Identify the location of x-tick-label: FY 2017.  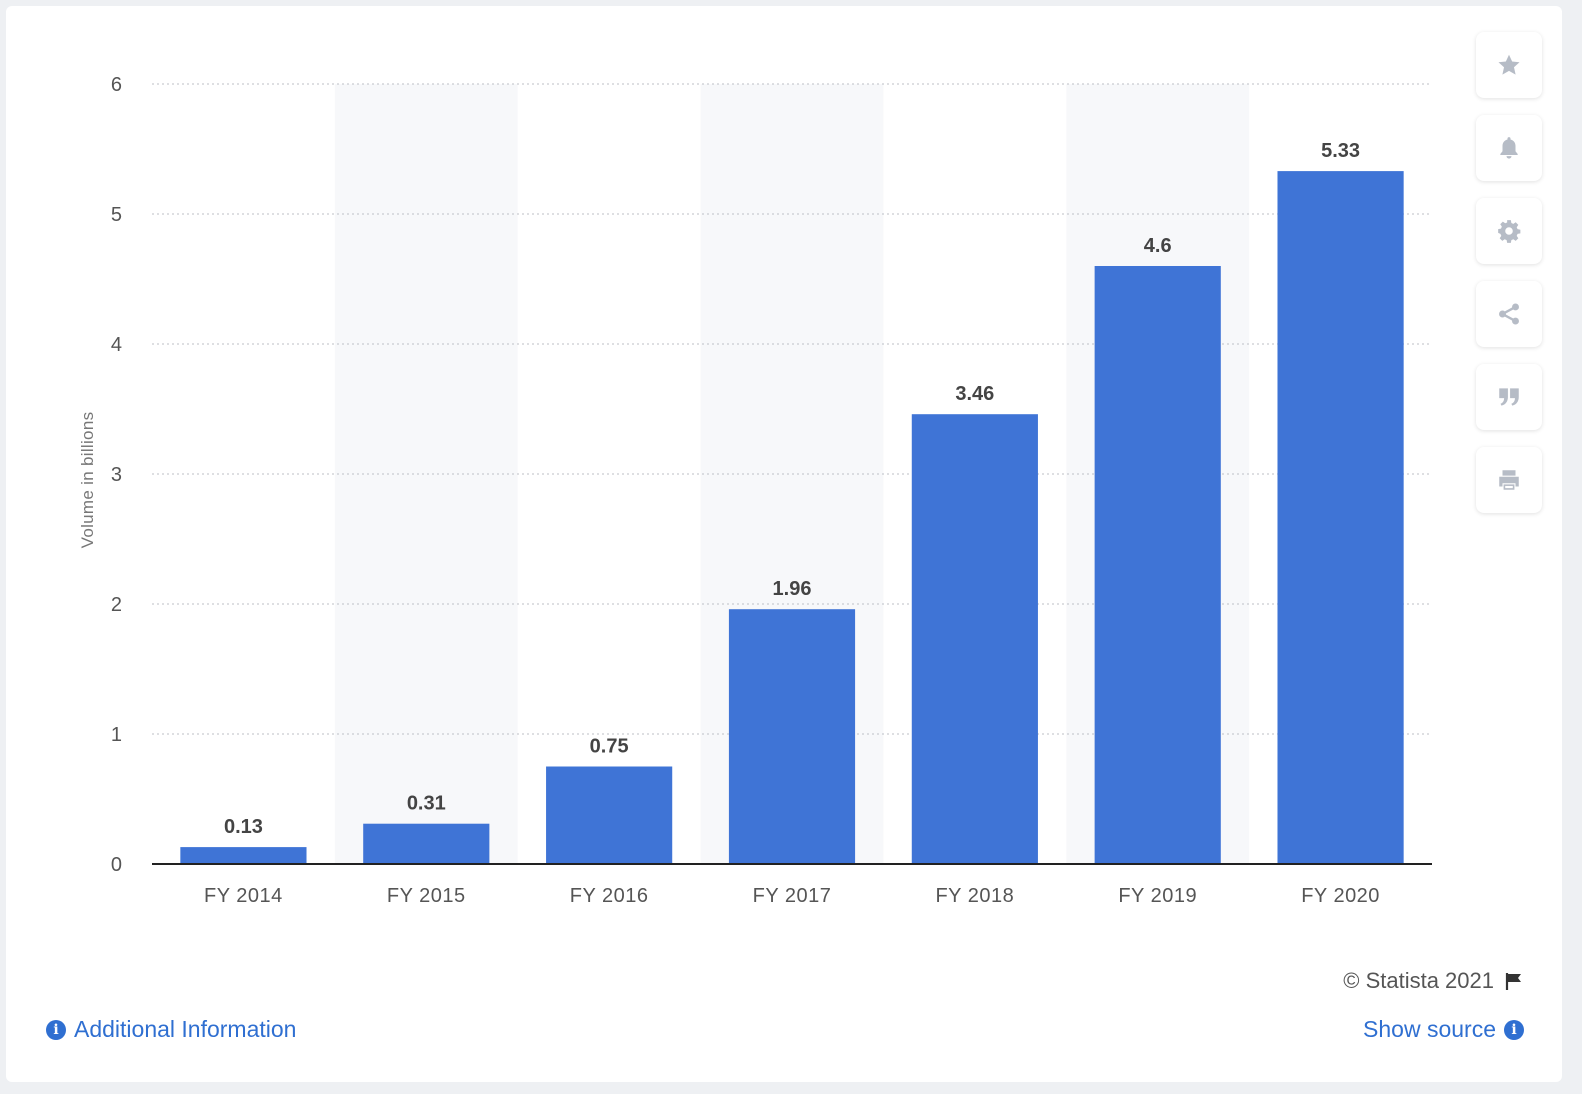
(792, 896).